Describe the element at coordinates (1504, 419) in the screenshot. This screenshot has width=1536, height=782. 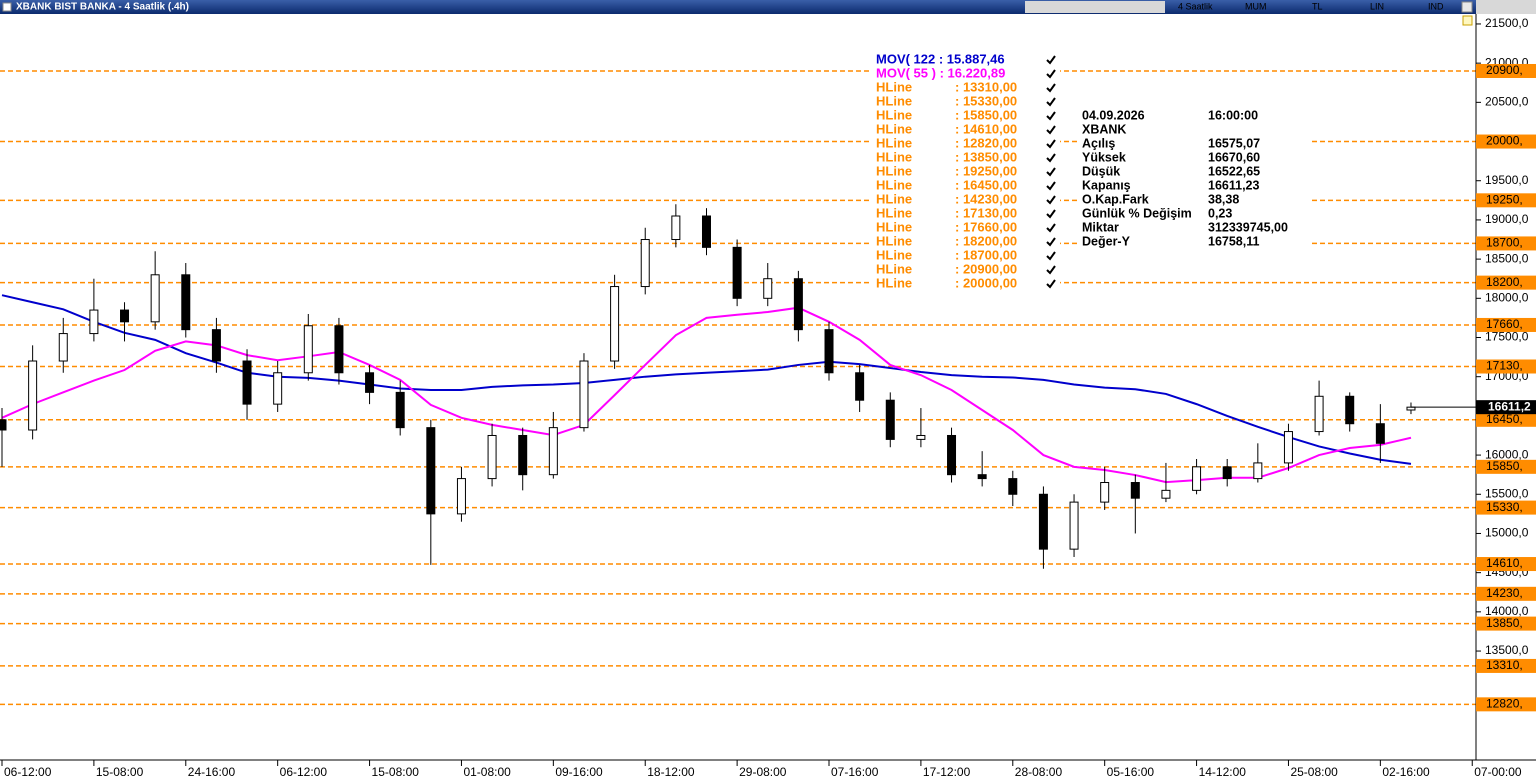
I see `hline-axis-label: 16450,` at that location.